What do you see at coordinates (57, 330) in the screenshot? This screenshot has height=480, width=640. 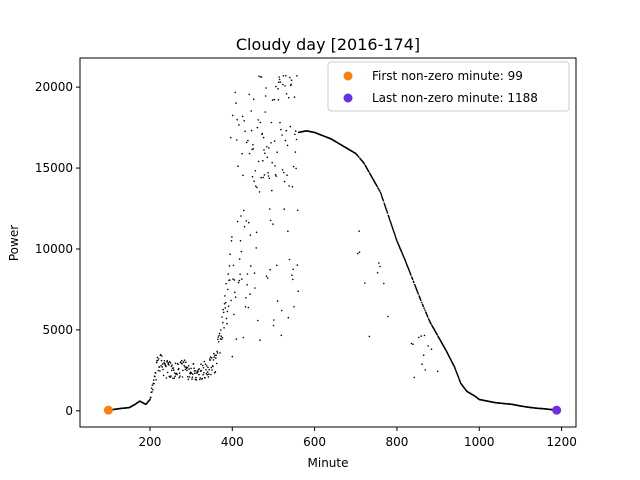 I see `y-tick-label: 5000` at bounding box center [57, 330].